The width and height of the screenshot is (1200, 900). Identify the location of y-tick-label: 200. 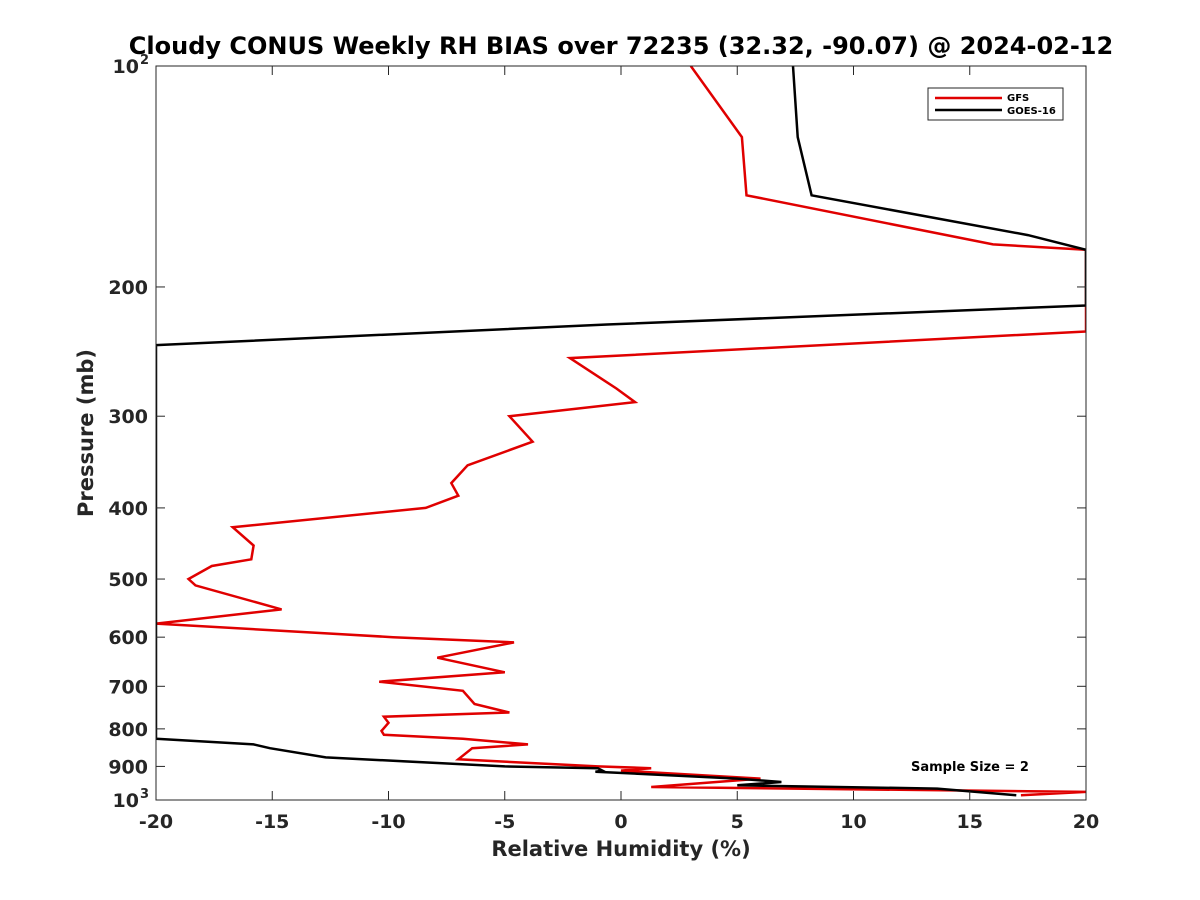
(128, 288).